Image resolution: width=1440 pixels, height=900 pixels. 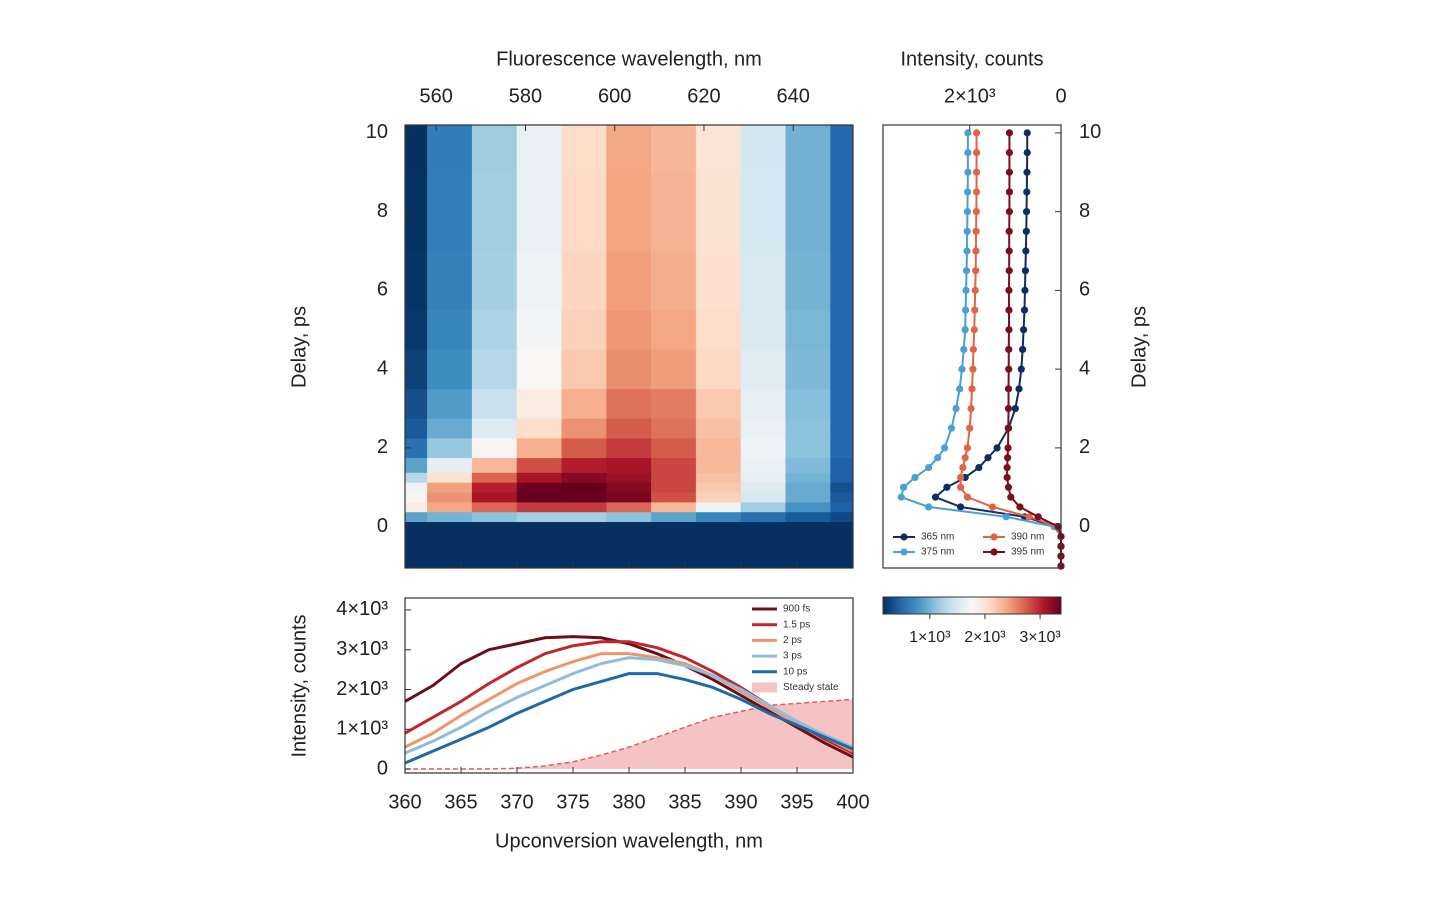 I want to click on legend-label: Steady state, so click(x=811, y=687).